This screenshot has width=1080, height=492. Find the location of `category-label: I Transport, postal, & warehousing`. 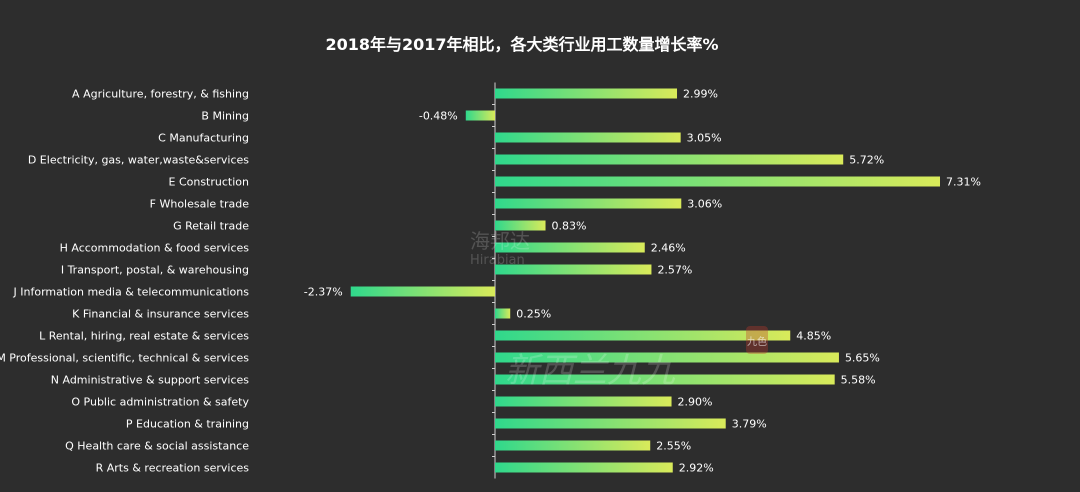

category-label: I Transport, postal, & warehousing is located at coordinates (155, 270).